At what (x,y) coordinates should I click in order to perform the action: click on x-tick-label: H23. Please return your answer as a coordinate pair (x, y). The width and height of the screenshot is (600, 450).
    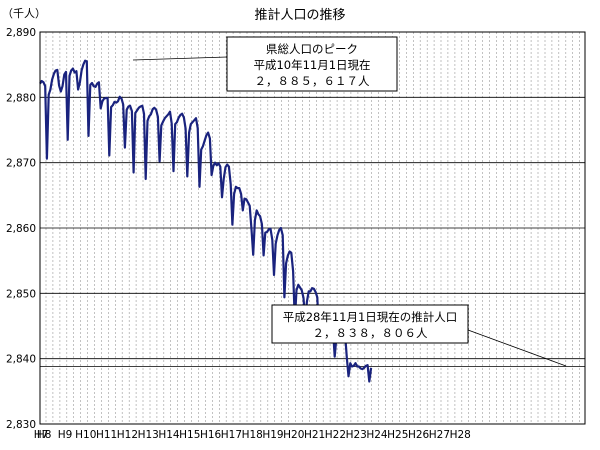
    Looking at the image, I should click on (356, 435).